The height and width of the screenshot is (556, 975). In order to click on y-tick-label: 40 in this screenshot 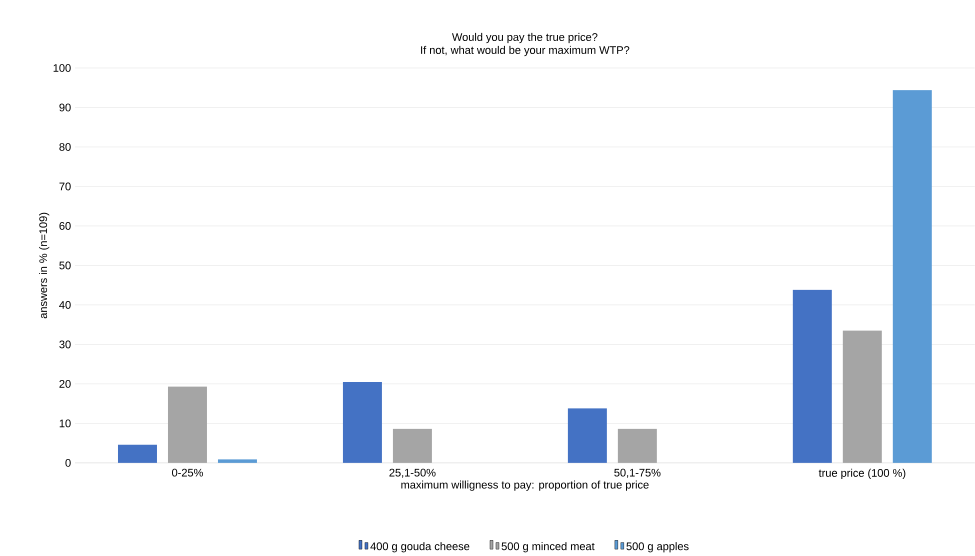, I will do `click(65, 305)`.